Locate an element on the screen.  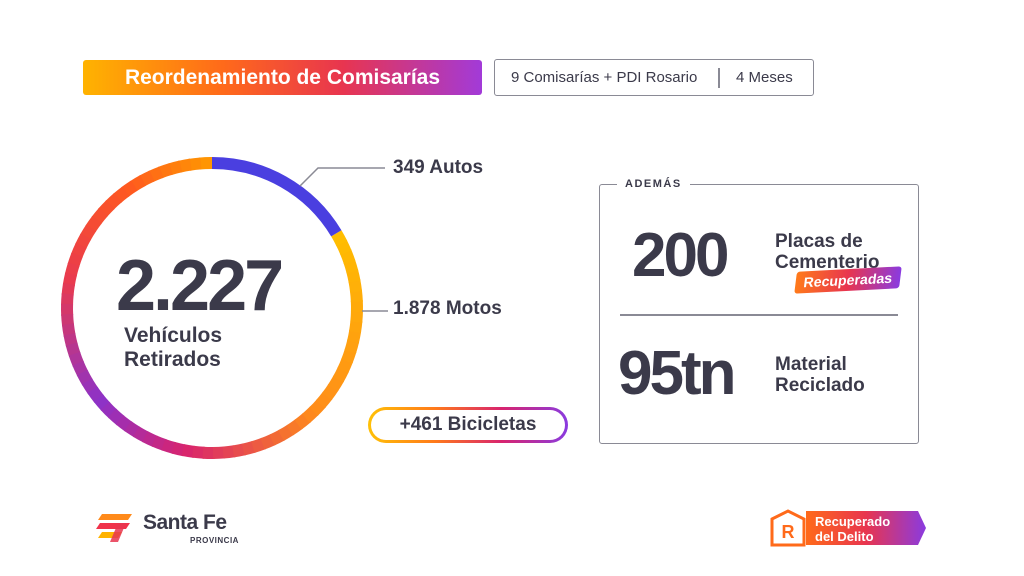
tag-box: 9 Comisarías + PDI Rosario 4 Meses is located at coordinates (654, 77).